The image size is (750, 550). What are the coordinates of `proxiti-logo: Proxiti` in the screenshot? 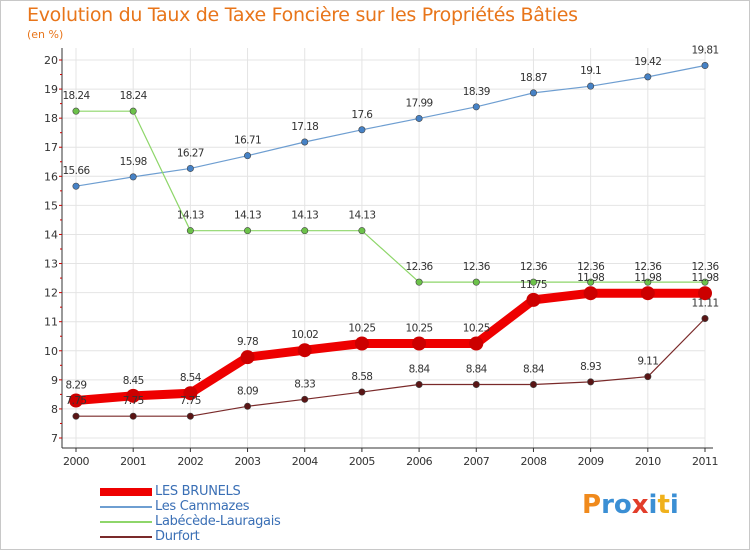 It's located at (630, 505).